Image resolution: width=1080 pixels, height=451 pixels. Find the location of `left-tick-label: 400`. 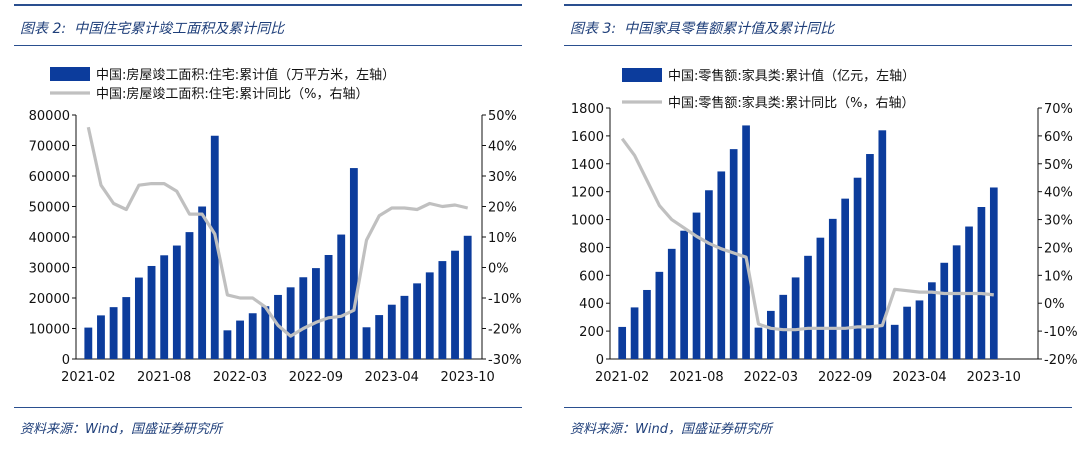

left-tick-label: 400 is located at coordinates (591, 304).